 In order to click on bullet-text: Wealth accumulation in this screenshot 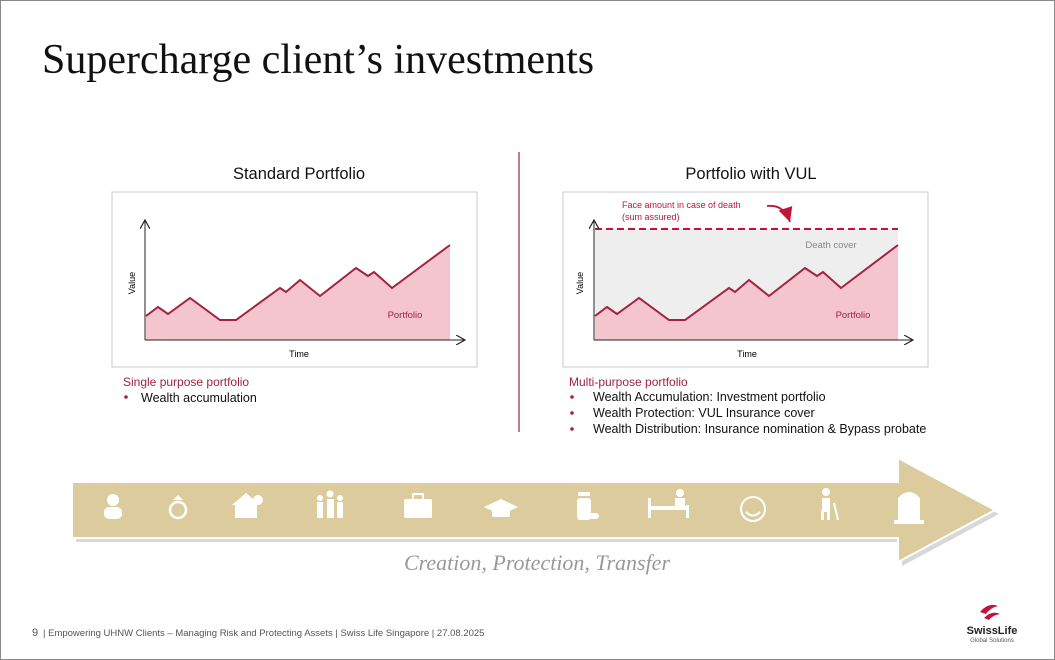, I will do `click(199, 398)`.